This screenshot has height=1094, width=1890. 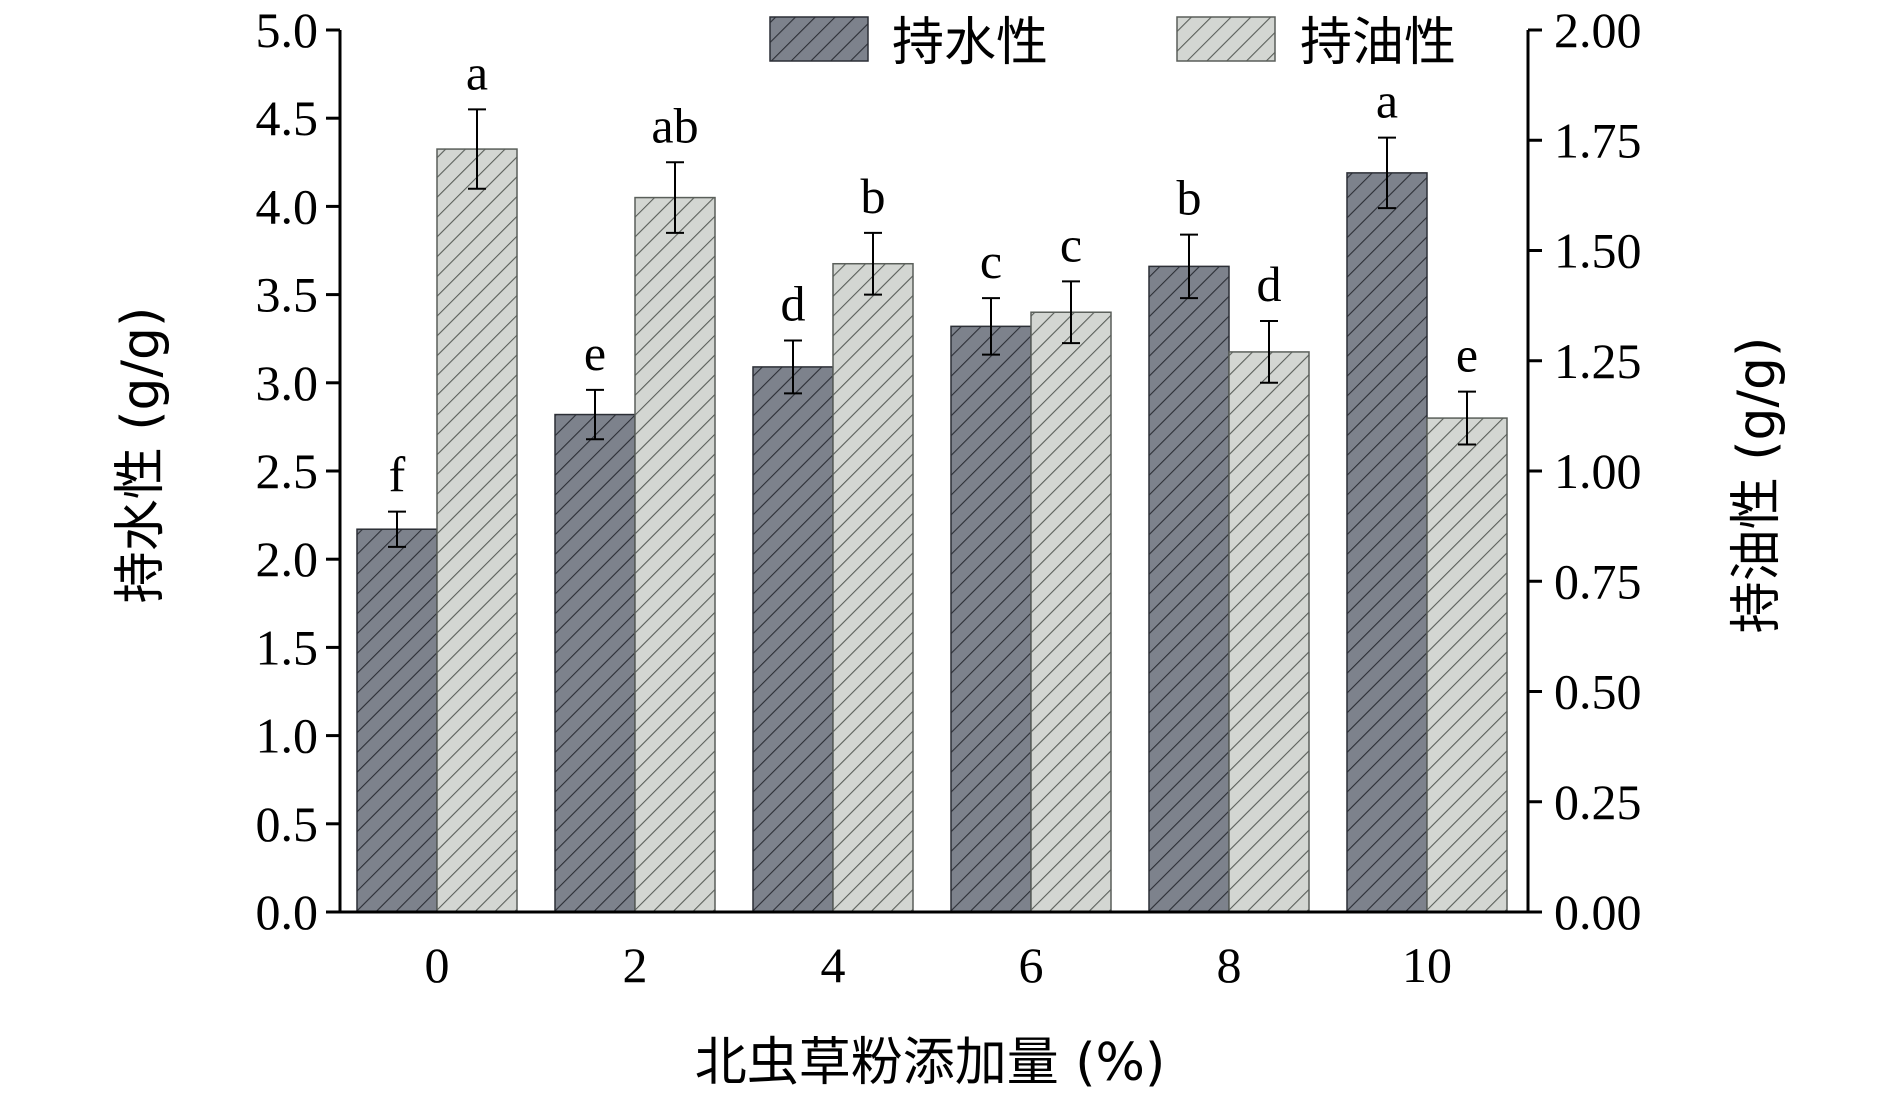 I want to click on legend-label-water: 持水性, so click(x=970, y=43).